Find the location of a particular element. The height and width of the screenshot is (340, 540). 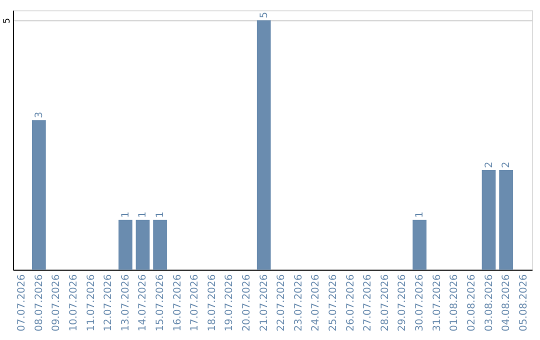

x-tick-label: 28.07.2026 is located at coordinates (385, 303).